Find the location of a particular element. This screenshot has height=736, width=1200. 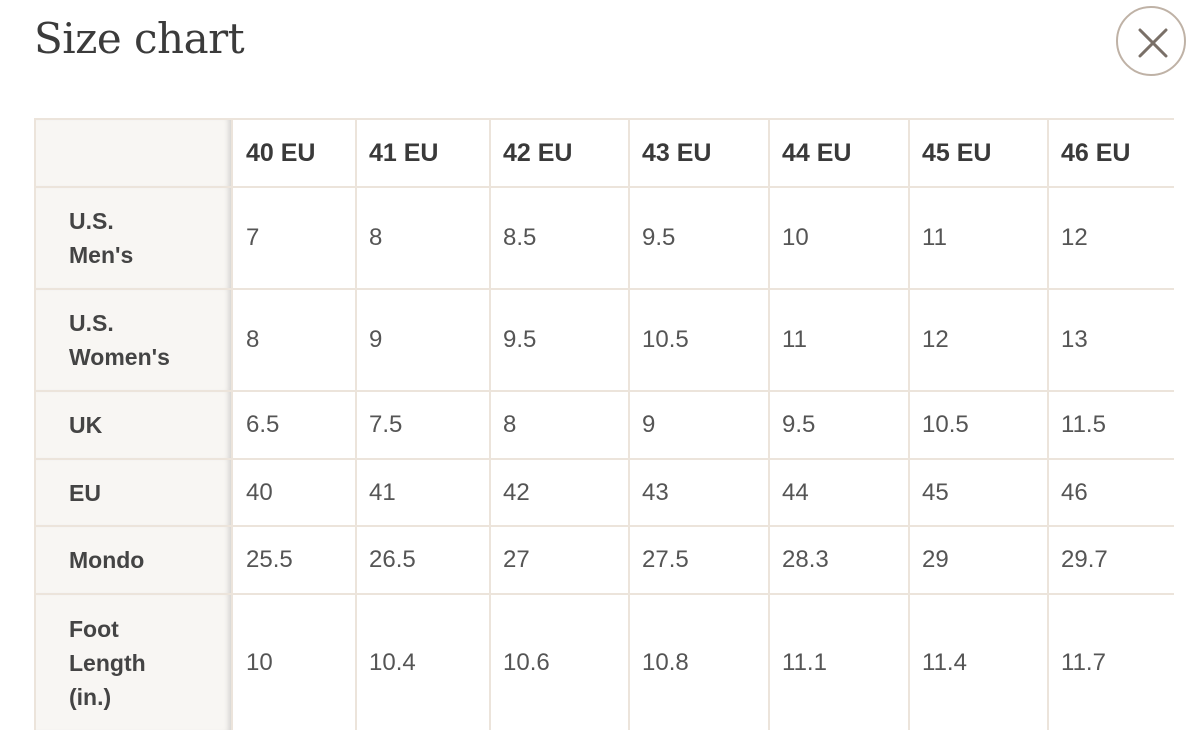

table-cell: 7.5 is located at coordinates (423, 425).